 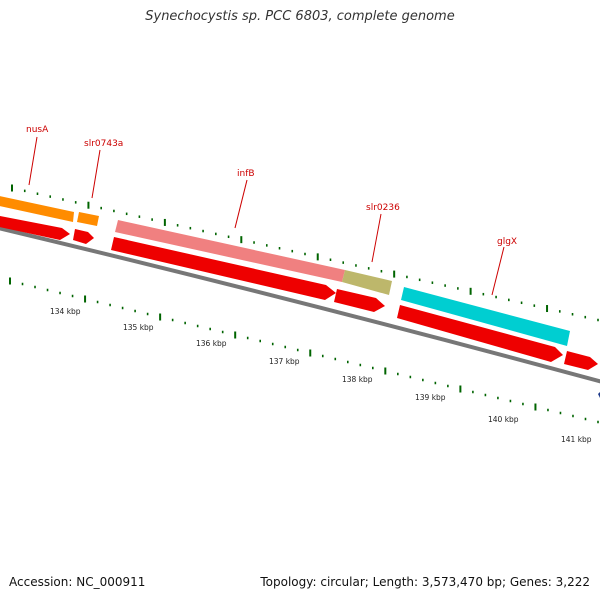 I want to click on kbp-label: 135 kbp, so click(x=138, y=327).